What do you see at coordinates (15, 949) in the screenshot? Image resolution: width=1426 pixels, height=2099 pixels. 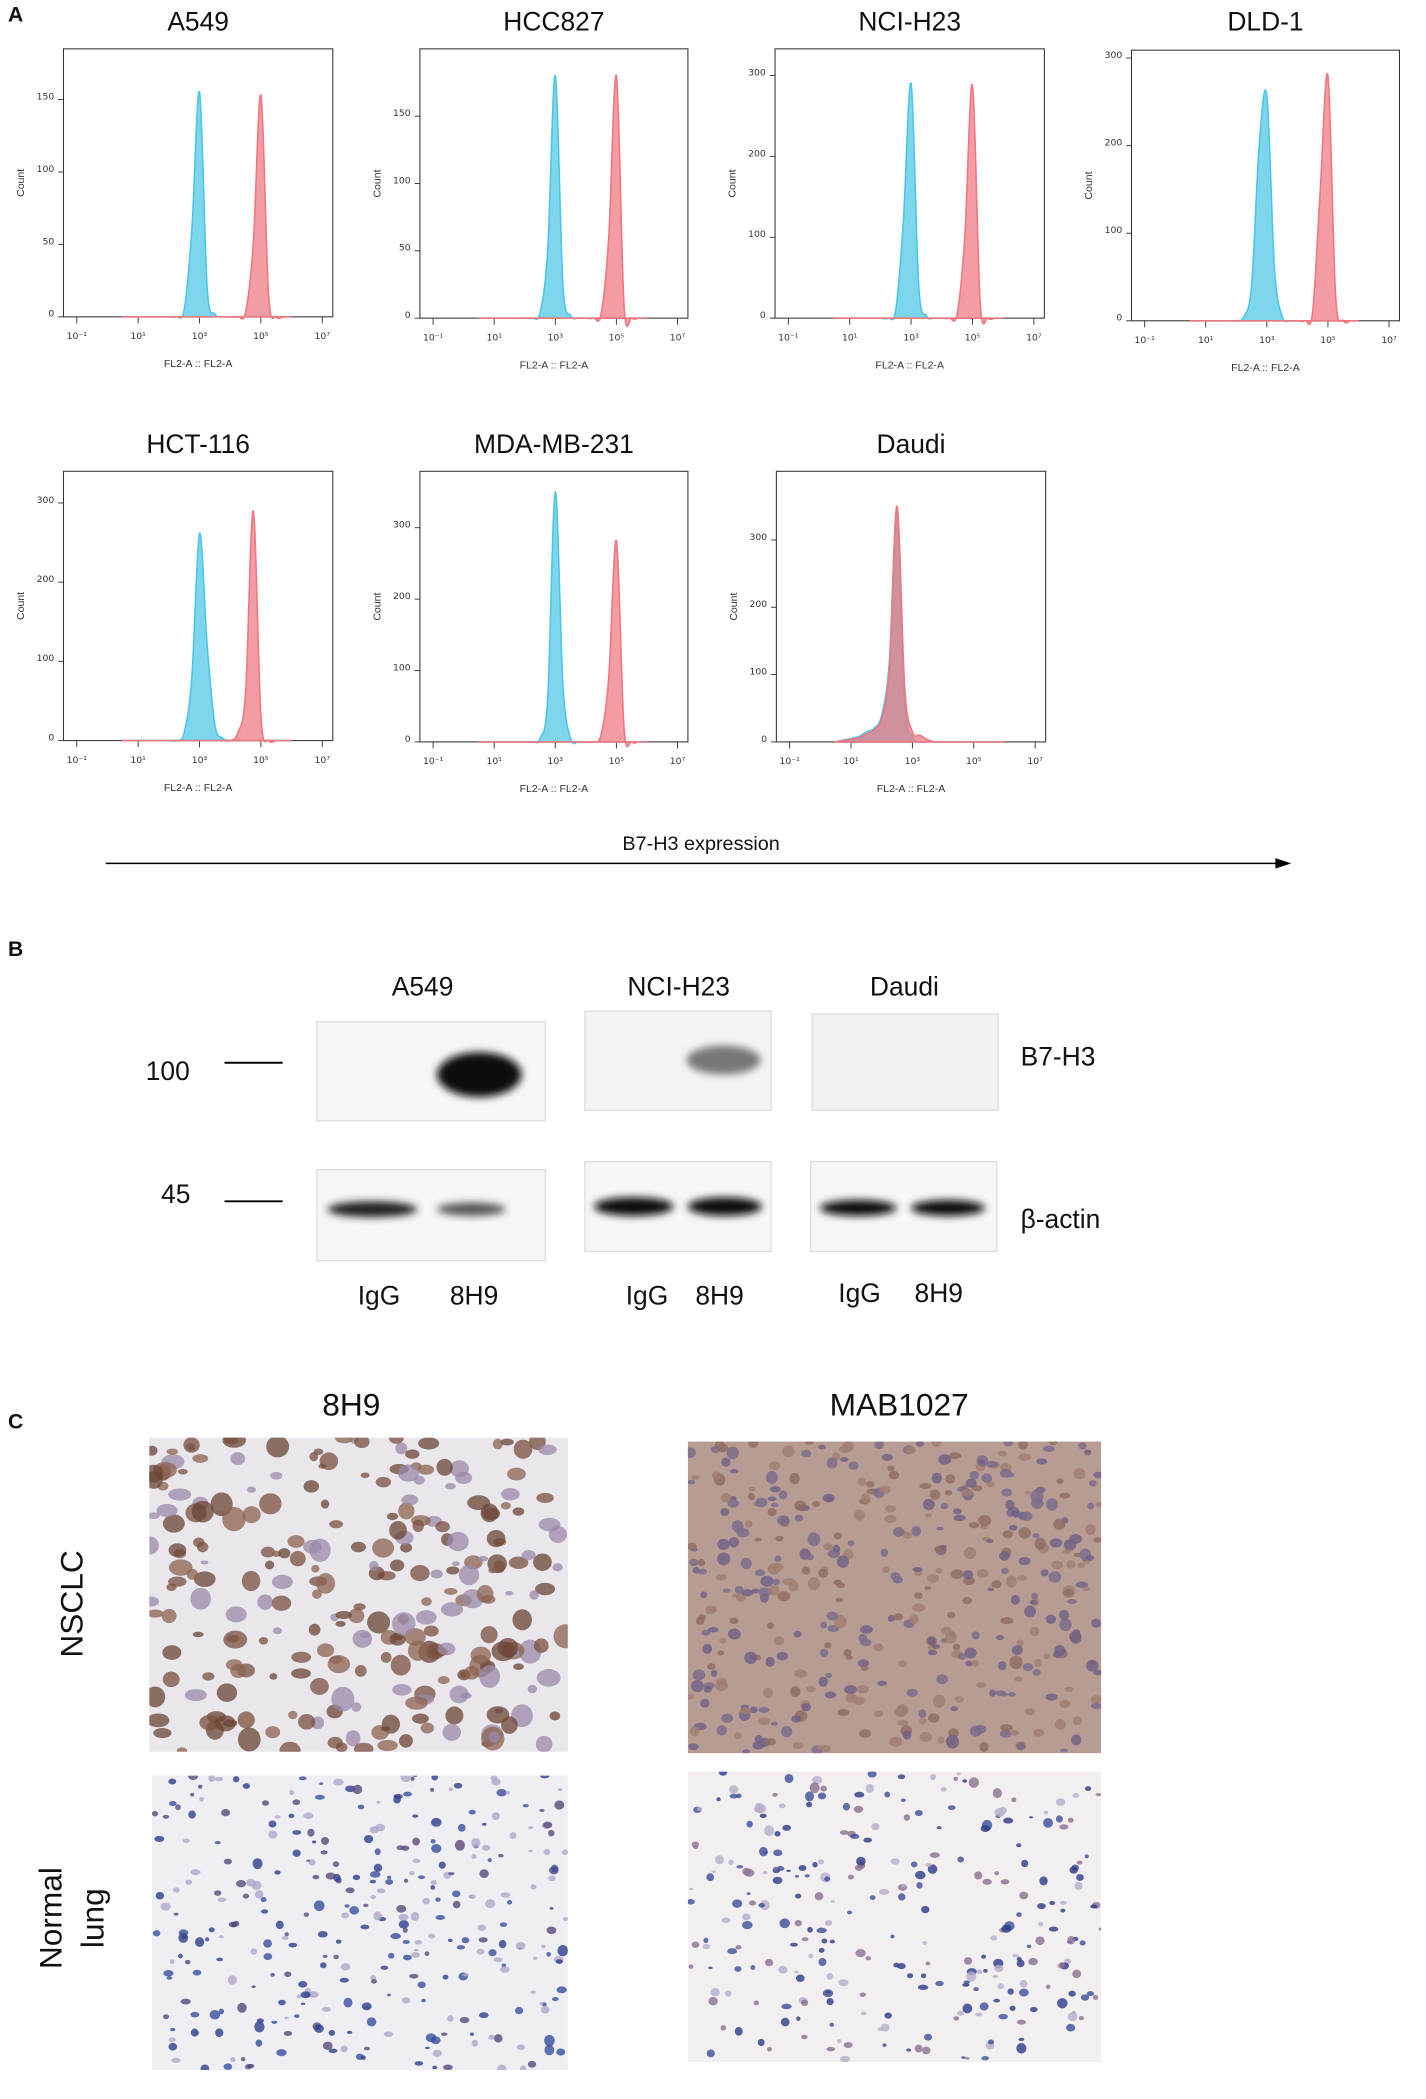 I see `panel-label: B` at bounding box center [15, 949].